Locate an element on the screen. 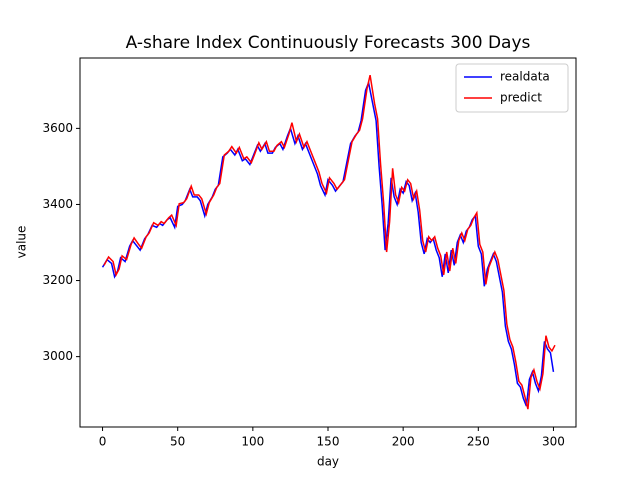  legend-box is located at coordinates (512, 88).